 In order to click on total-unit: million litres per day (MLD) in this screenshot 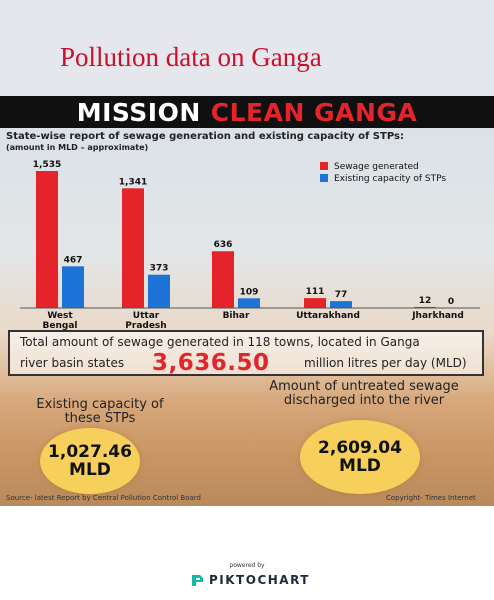, I will do `click(385, 363)`.